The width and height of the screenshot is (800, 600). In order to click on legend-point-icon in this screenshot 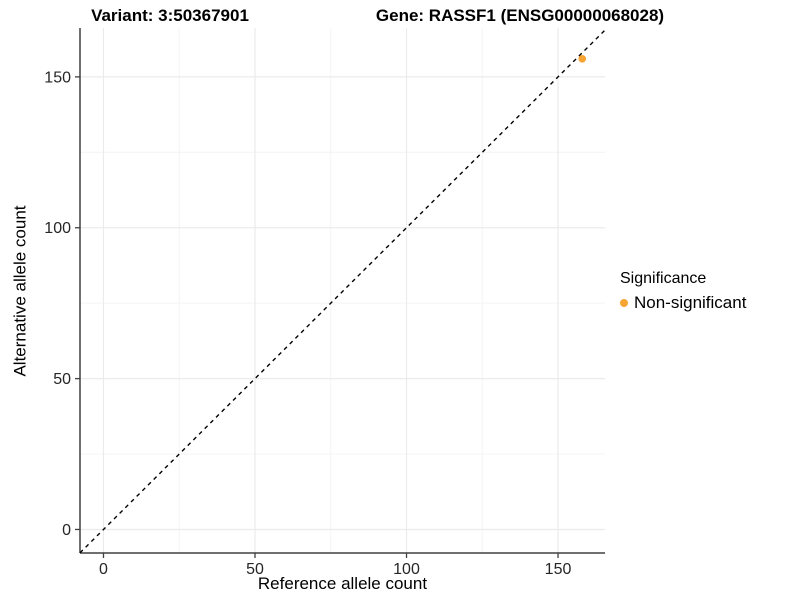, I will do `click(624, 303)`.